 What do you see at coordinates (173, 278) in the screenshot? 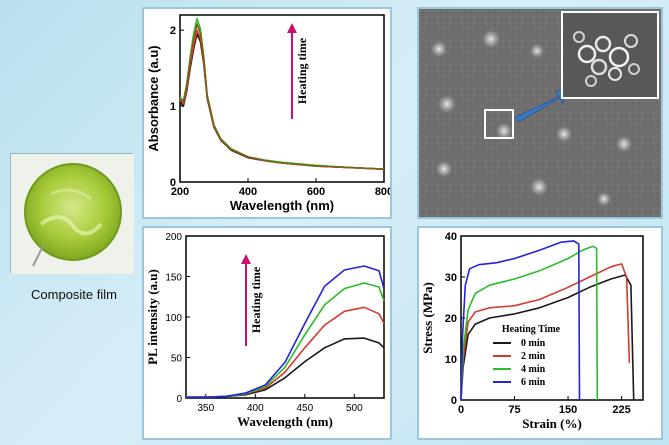
I see `y-tick-label: 150` at bounding box center [173, 278].